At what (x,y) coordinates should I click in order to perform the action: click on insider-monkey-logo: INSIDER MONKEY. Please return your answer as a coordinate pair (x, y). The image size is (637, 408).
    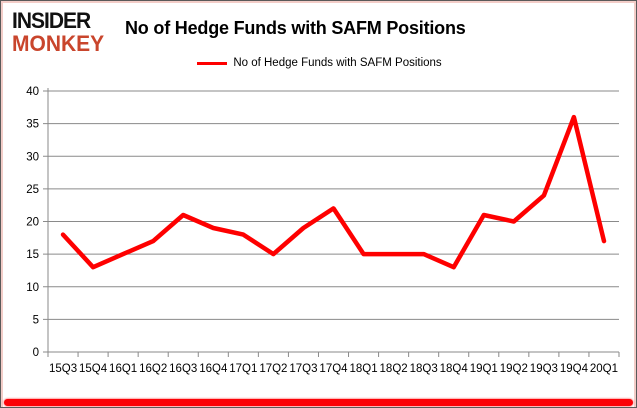
    Looking at the image, I should click on (58, 32).